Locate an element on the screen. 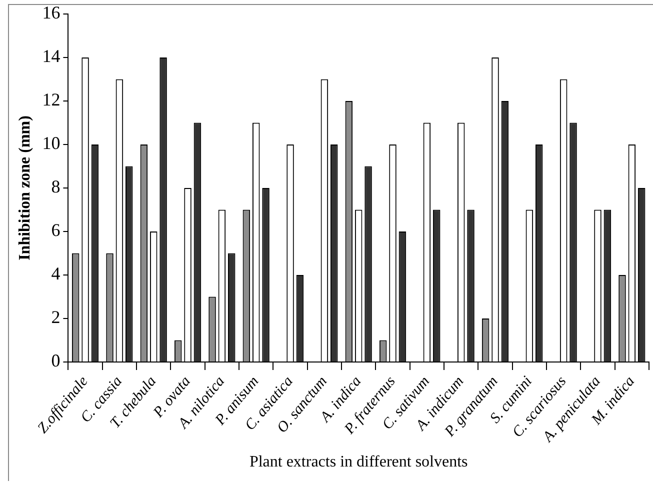 The height and width of the screenshot is (482, 653). y-tick-label: 0 is located at coordinates (55, 360).